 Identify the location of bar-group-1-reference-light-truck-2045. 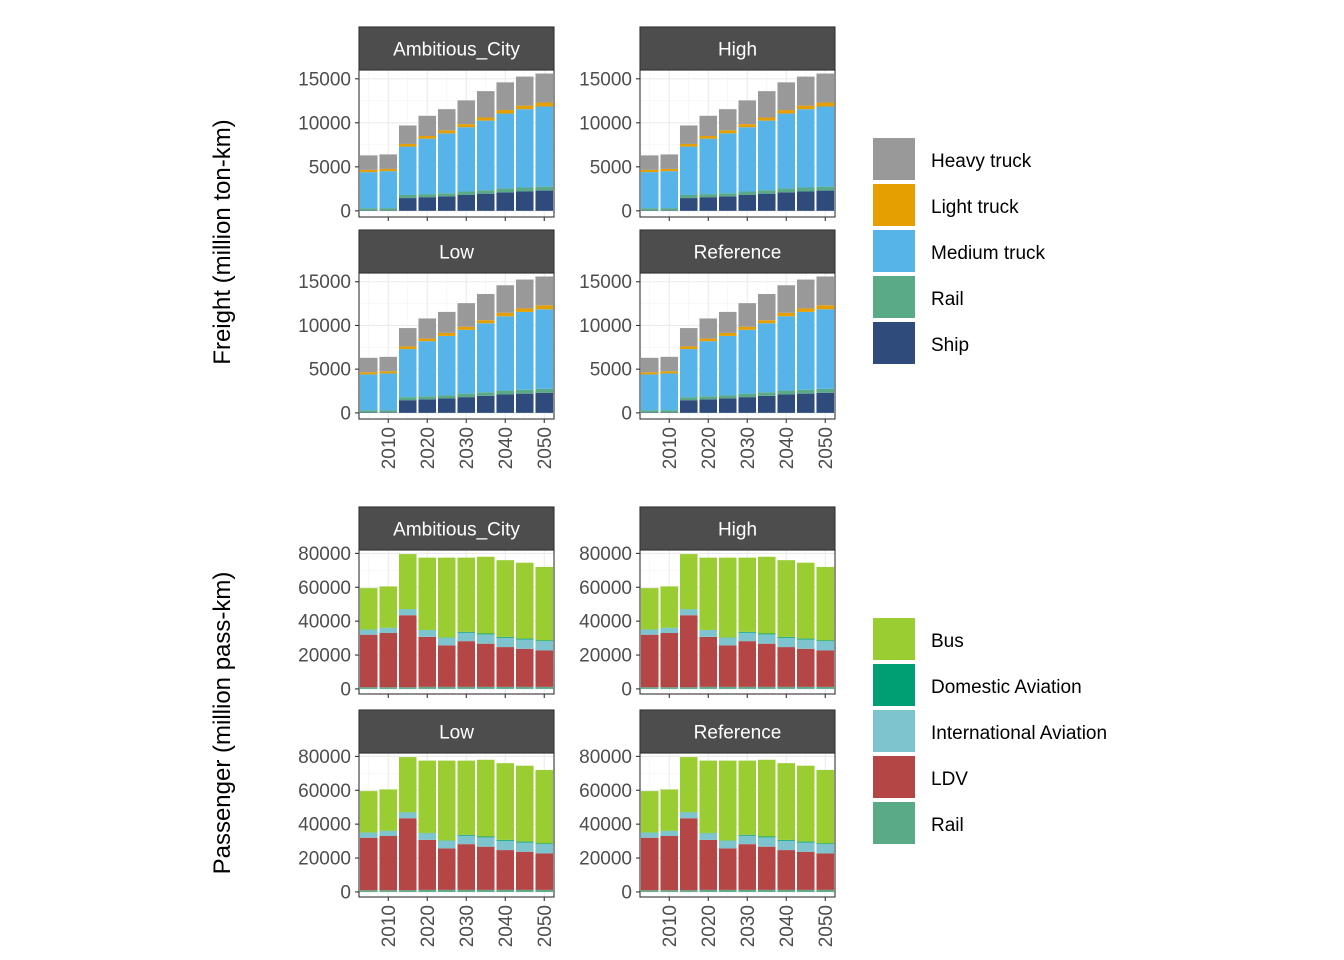
(805, 310).